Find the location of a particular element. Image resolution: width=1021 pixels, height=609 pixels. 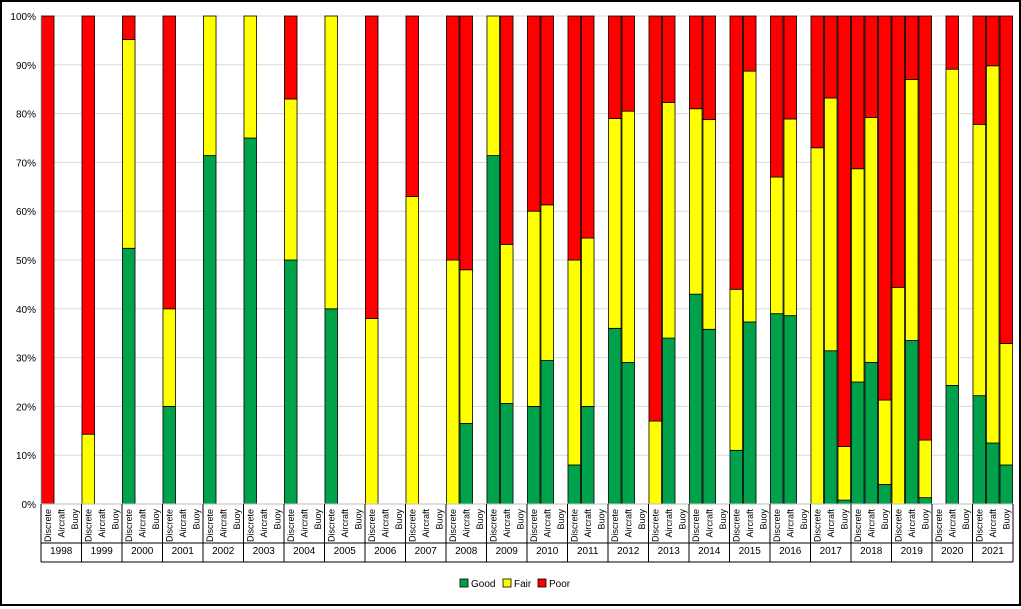

bar-segment-2021-discrete-fair is located at coordinates (979, 260).